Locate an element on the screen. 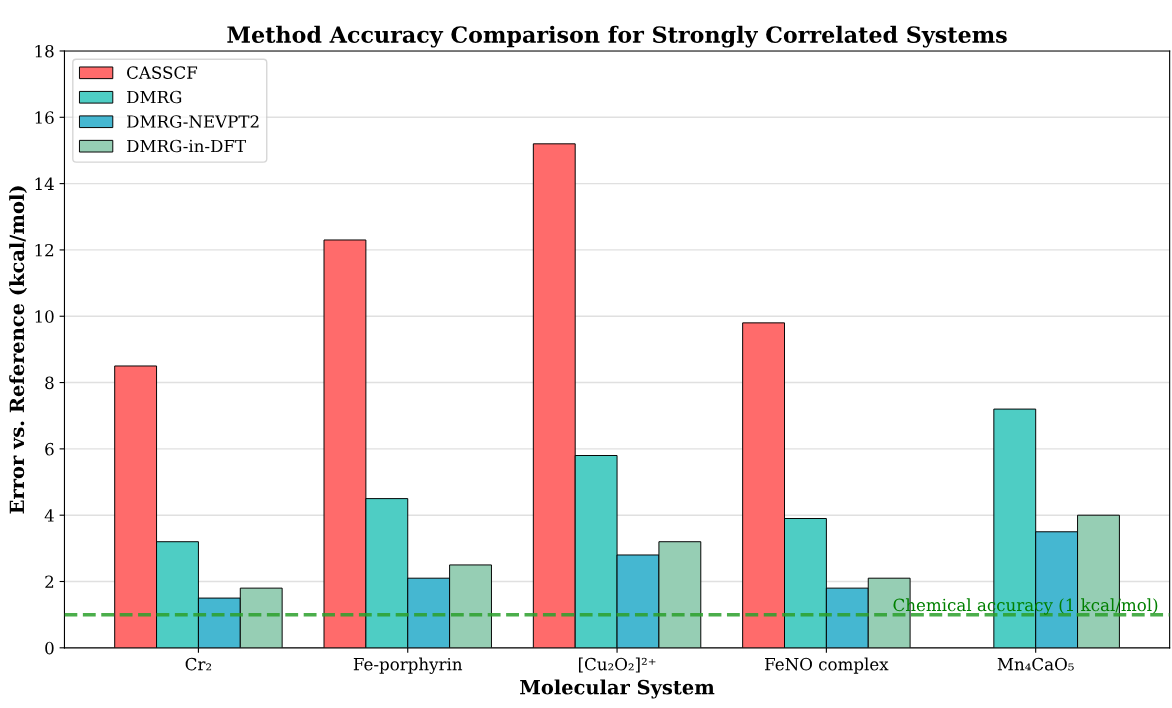  y-tick-label: 2 is located at coordinates (49, 581).